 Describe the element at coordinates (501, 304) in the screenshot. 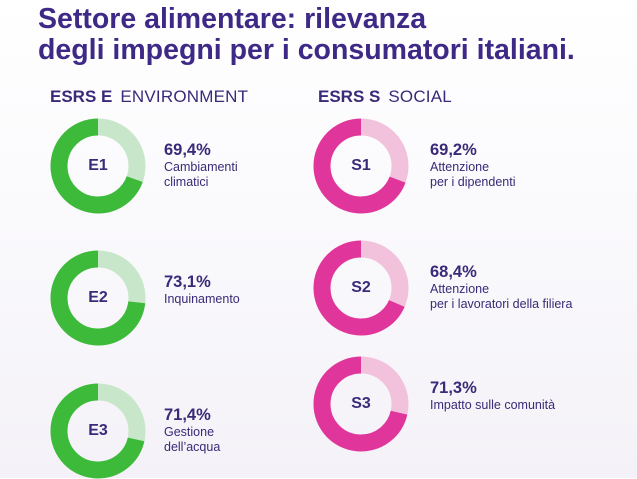

I see `category-label-line: per i lavoratori della filiera` at that location.